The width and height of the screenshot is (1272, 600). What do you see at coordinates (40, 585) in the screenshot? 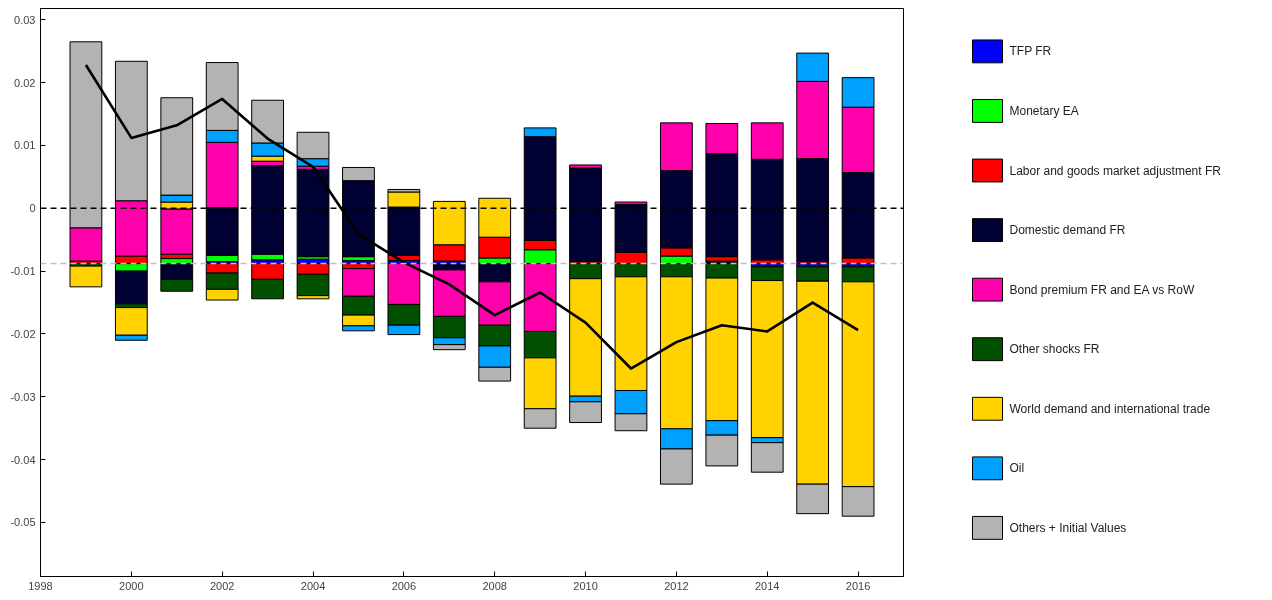
I see `x-tick-label: 1998` at bounding box center [40, 585].